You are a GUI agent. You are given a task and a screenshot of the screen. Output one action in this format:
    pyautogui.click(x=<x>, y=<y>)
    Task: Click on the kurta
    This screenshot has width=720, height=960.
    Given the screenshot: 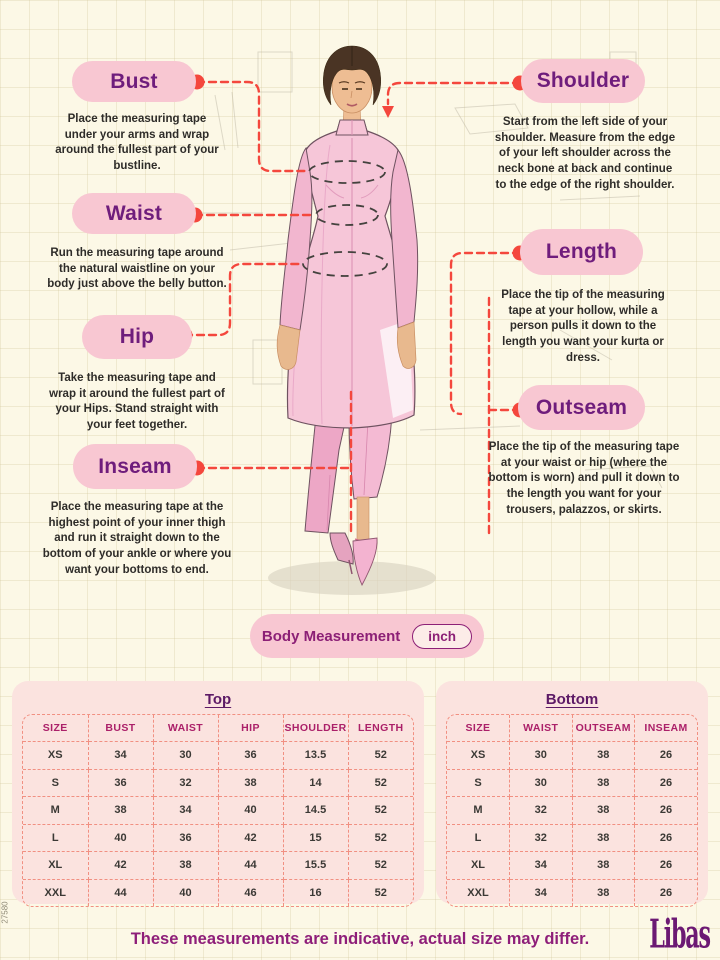 What is the action you would take?
    pyautogui.click(x=351, y=274)
    